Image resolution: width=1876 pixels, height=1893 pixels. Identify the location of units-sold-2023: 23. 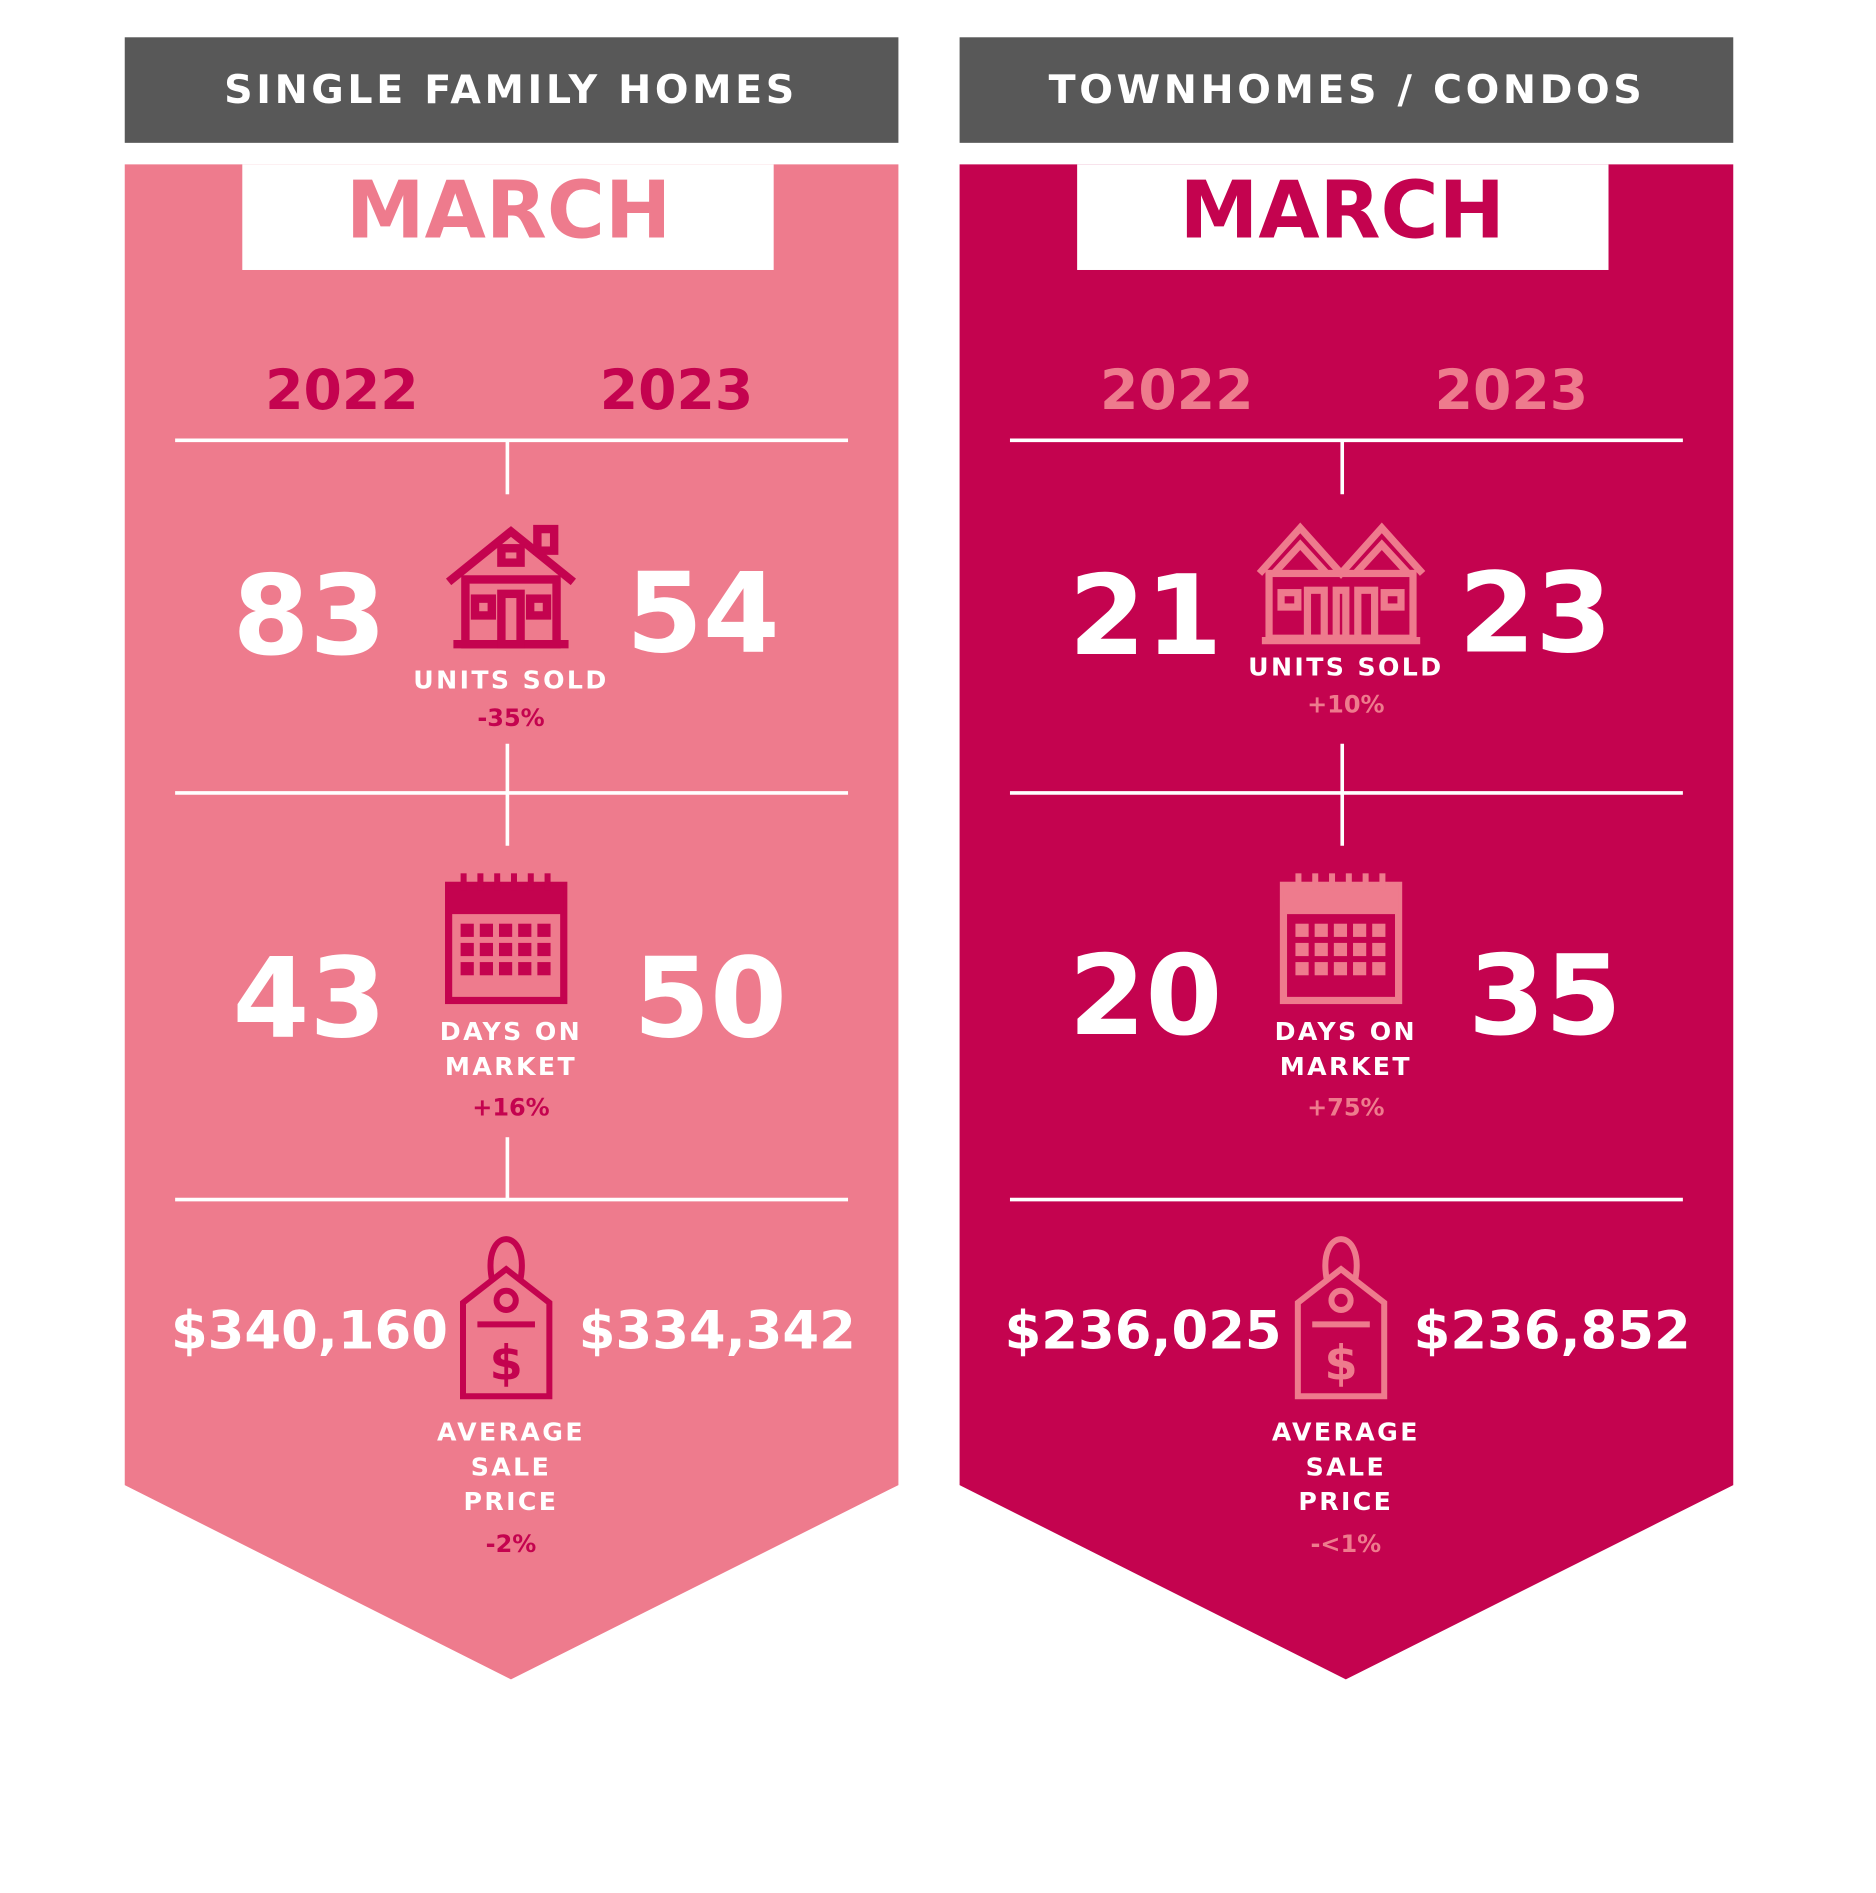
(1536, 614).